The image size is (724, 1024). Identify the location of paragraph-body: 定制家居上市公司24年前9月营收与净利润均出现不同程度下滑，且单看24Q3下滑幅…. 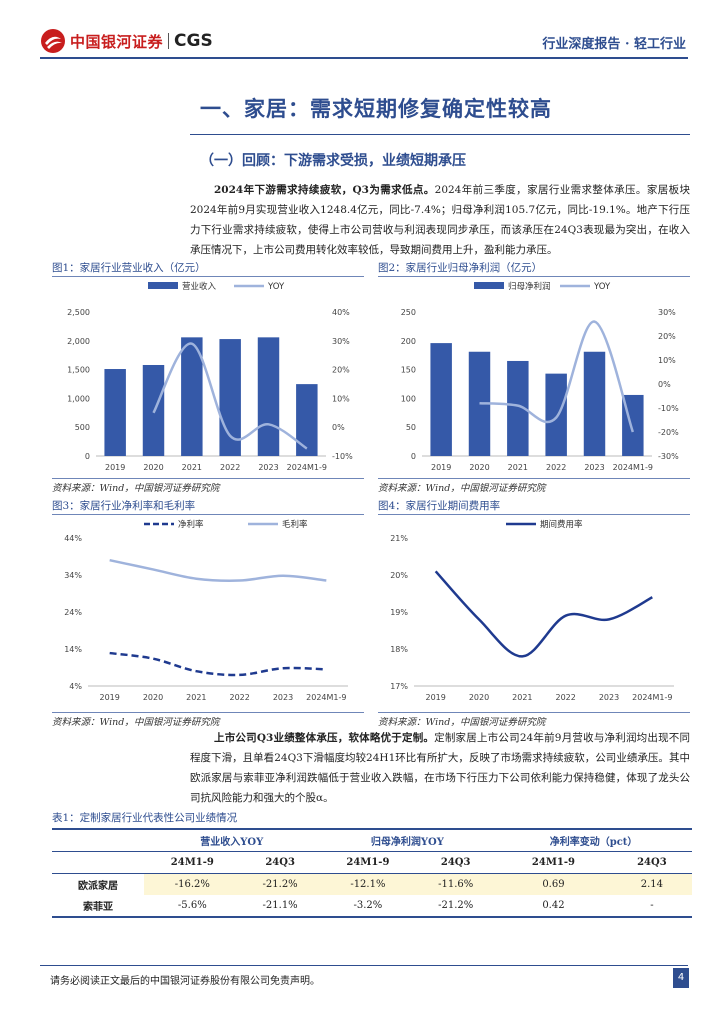
(440, 768).